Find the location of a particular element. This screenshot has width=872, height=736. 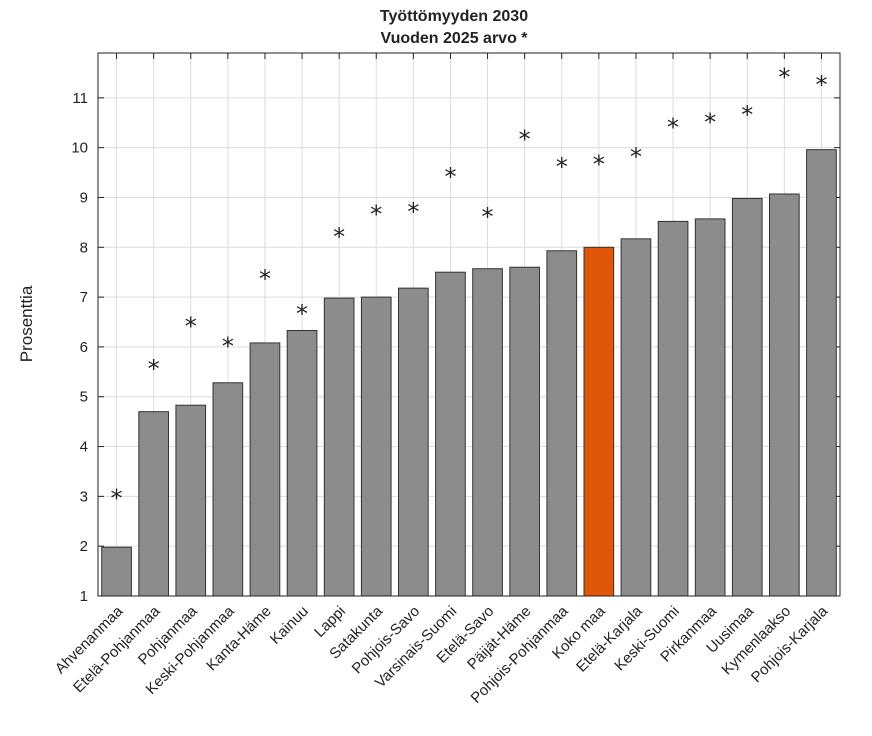

x-tick-label: Kainuu is located at coordinates (289, 625).